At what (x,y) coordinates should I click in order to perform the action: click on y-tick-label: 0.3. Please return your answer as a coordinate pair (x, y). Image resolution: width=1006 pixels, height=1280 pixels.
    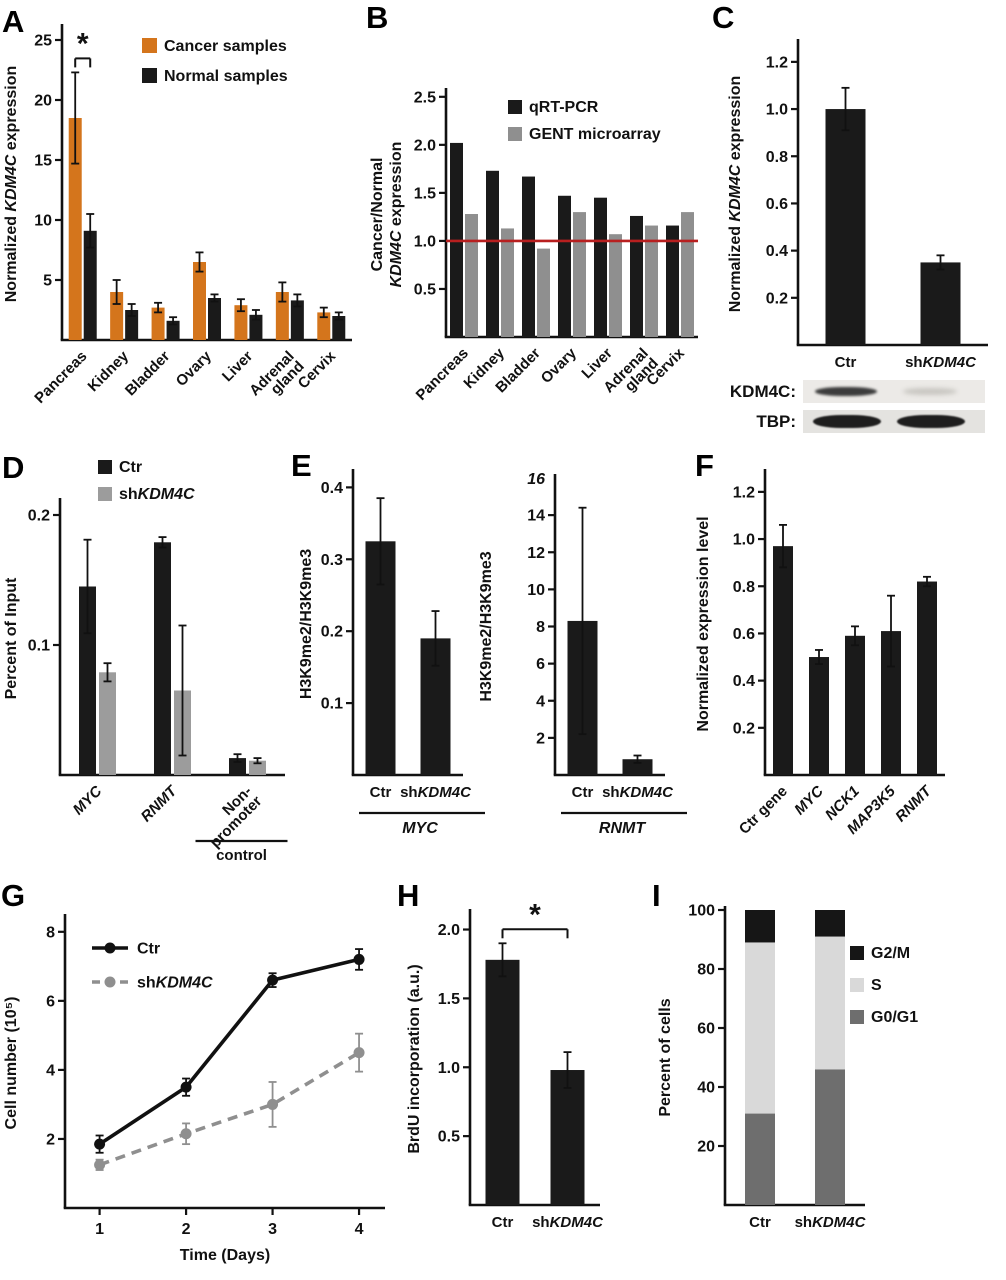
    Looking at the image, I should click on (332, 560).